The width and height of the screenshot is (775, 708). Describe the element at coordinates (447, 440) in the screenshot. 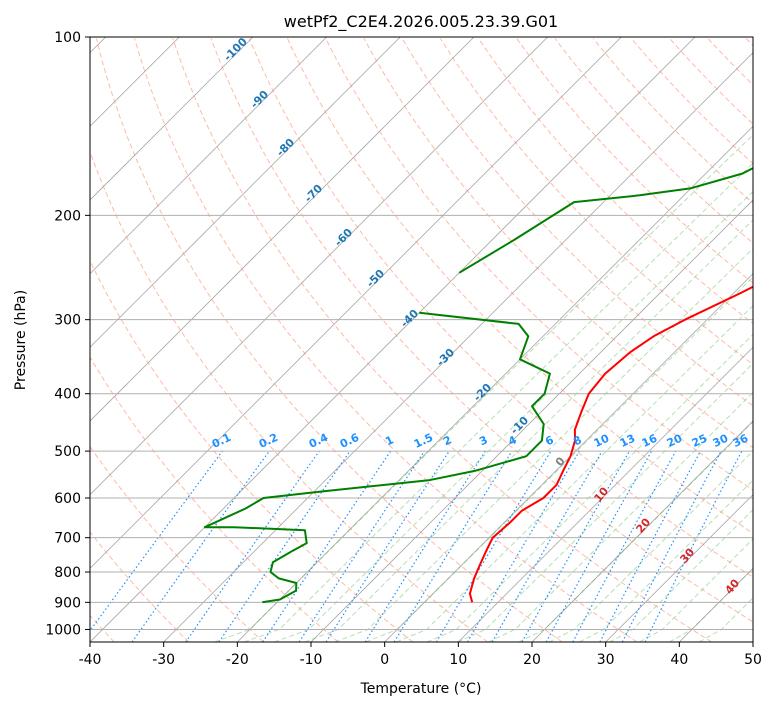

I see `mixing-ratio-label: 2` at that location.